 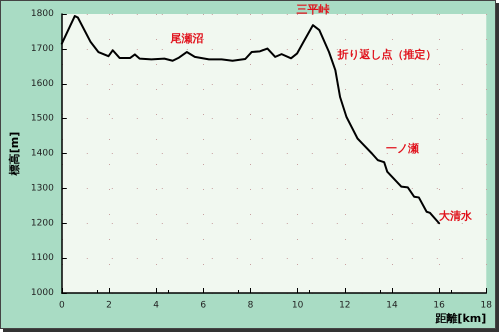 What do you see at coordinates (42, 14) in the screenshot?
I see `y-tick-label: 1800` at bounding box center [42, 14].